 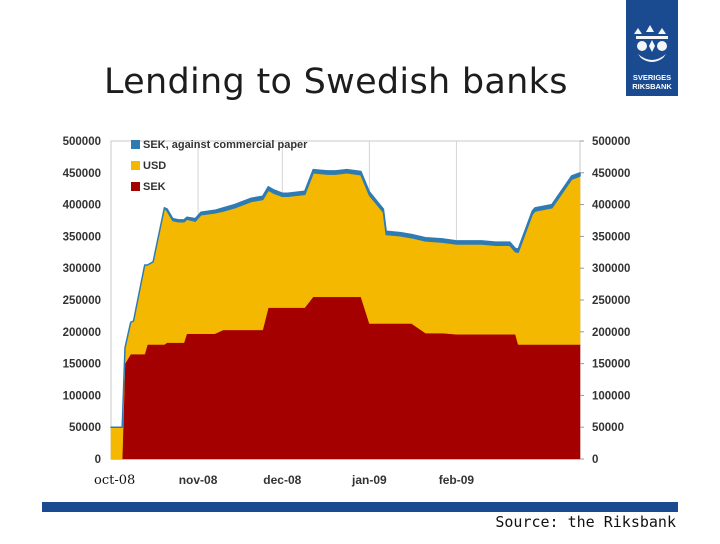 I want to click on y-tick-label-left: 100000, so click(x=82, y=396).